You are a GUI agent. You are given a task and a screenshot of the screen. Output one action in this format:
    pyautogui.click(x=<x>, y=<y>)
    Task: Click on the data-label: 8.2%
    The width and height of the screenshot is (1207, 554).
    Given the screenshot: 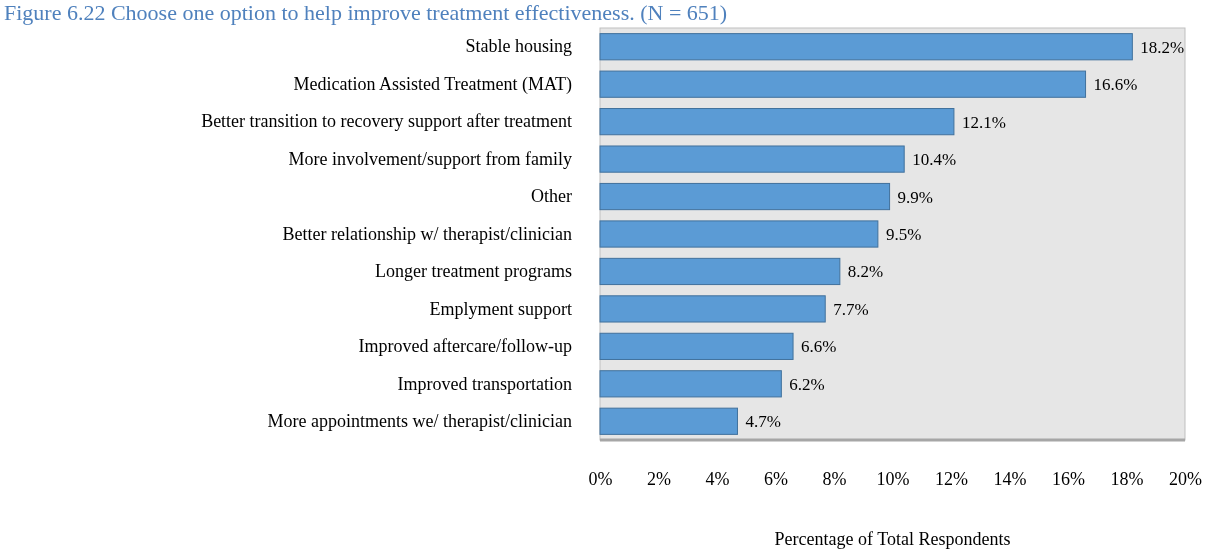 What is the action you would take?
    pyautogui.click(x=865, y=272)
    